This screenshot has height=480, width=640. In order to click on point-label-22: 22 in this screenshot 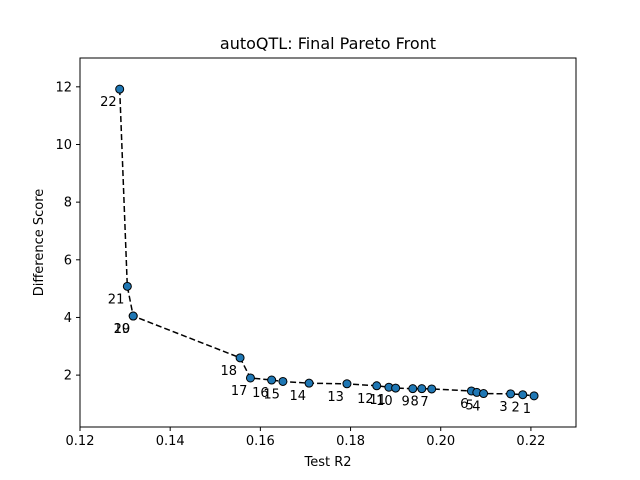, I will do `click(108, 102)`.